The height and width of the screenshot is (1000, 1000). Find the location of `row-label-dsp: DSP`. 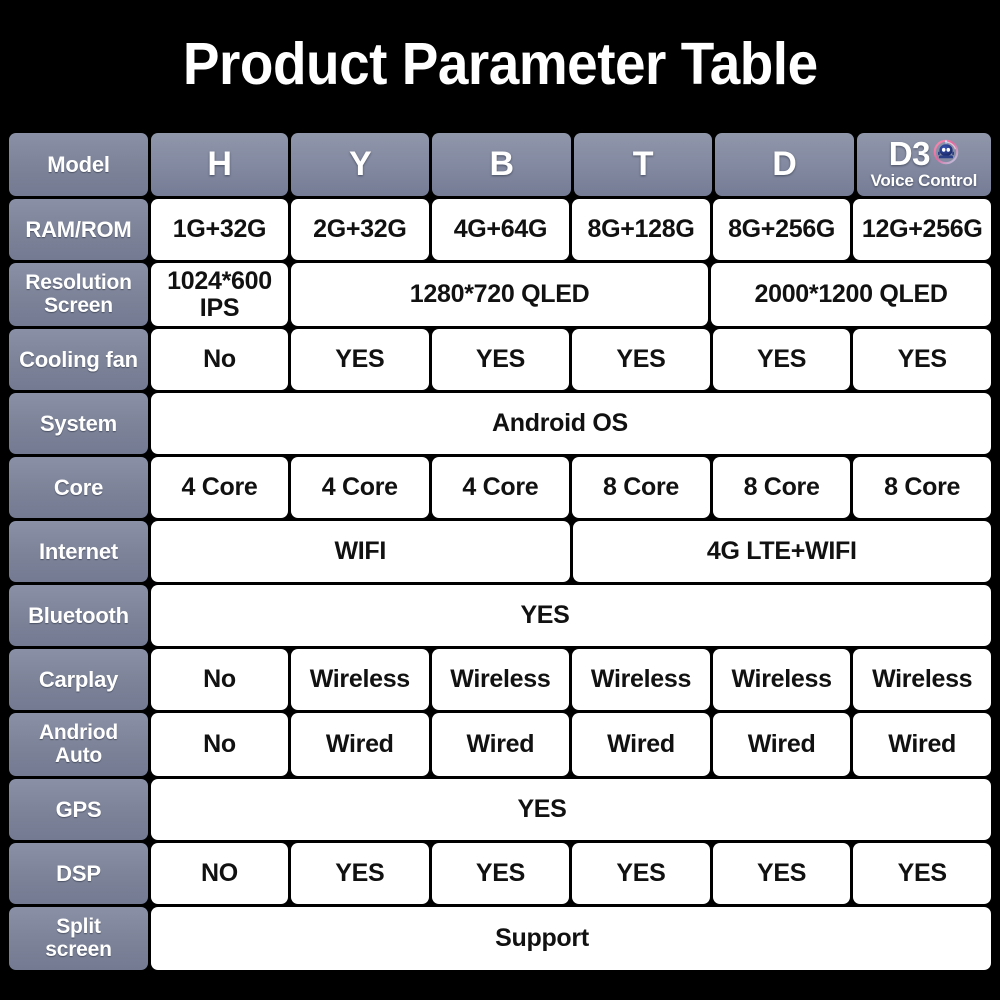

row-label-dsp: DSP is located at coordinates (78, 873).